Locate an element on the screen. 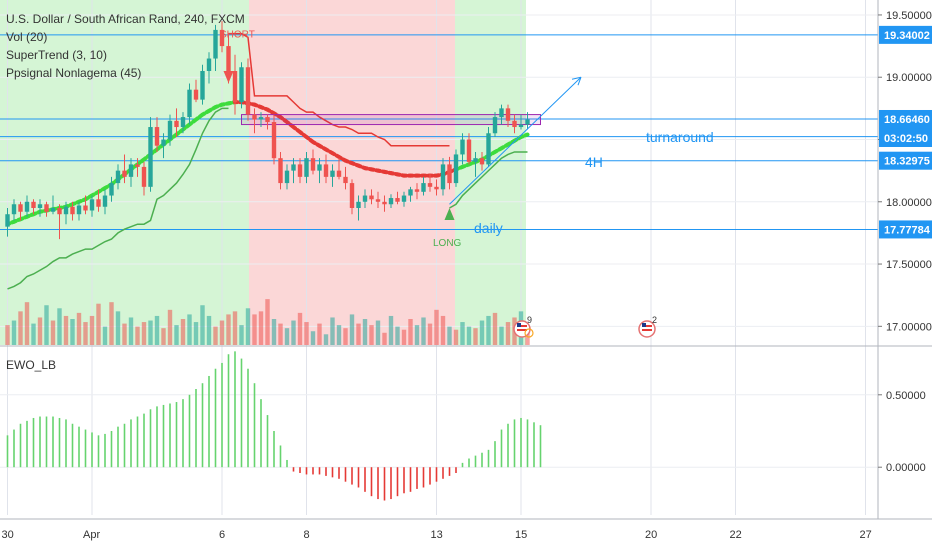 The image size is (932, 550). supertrend-down-line is located at coordinates (339, 89).